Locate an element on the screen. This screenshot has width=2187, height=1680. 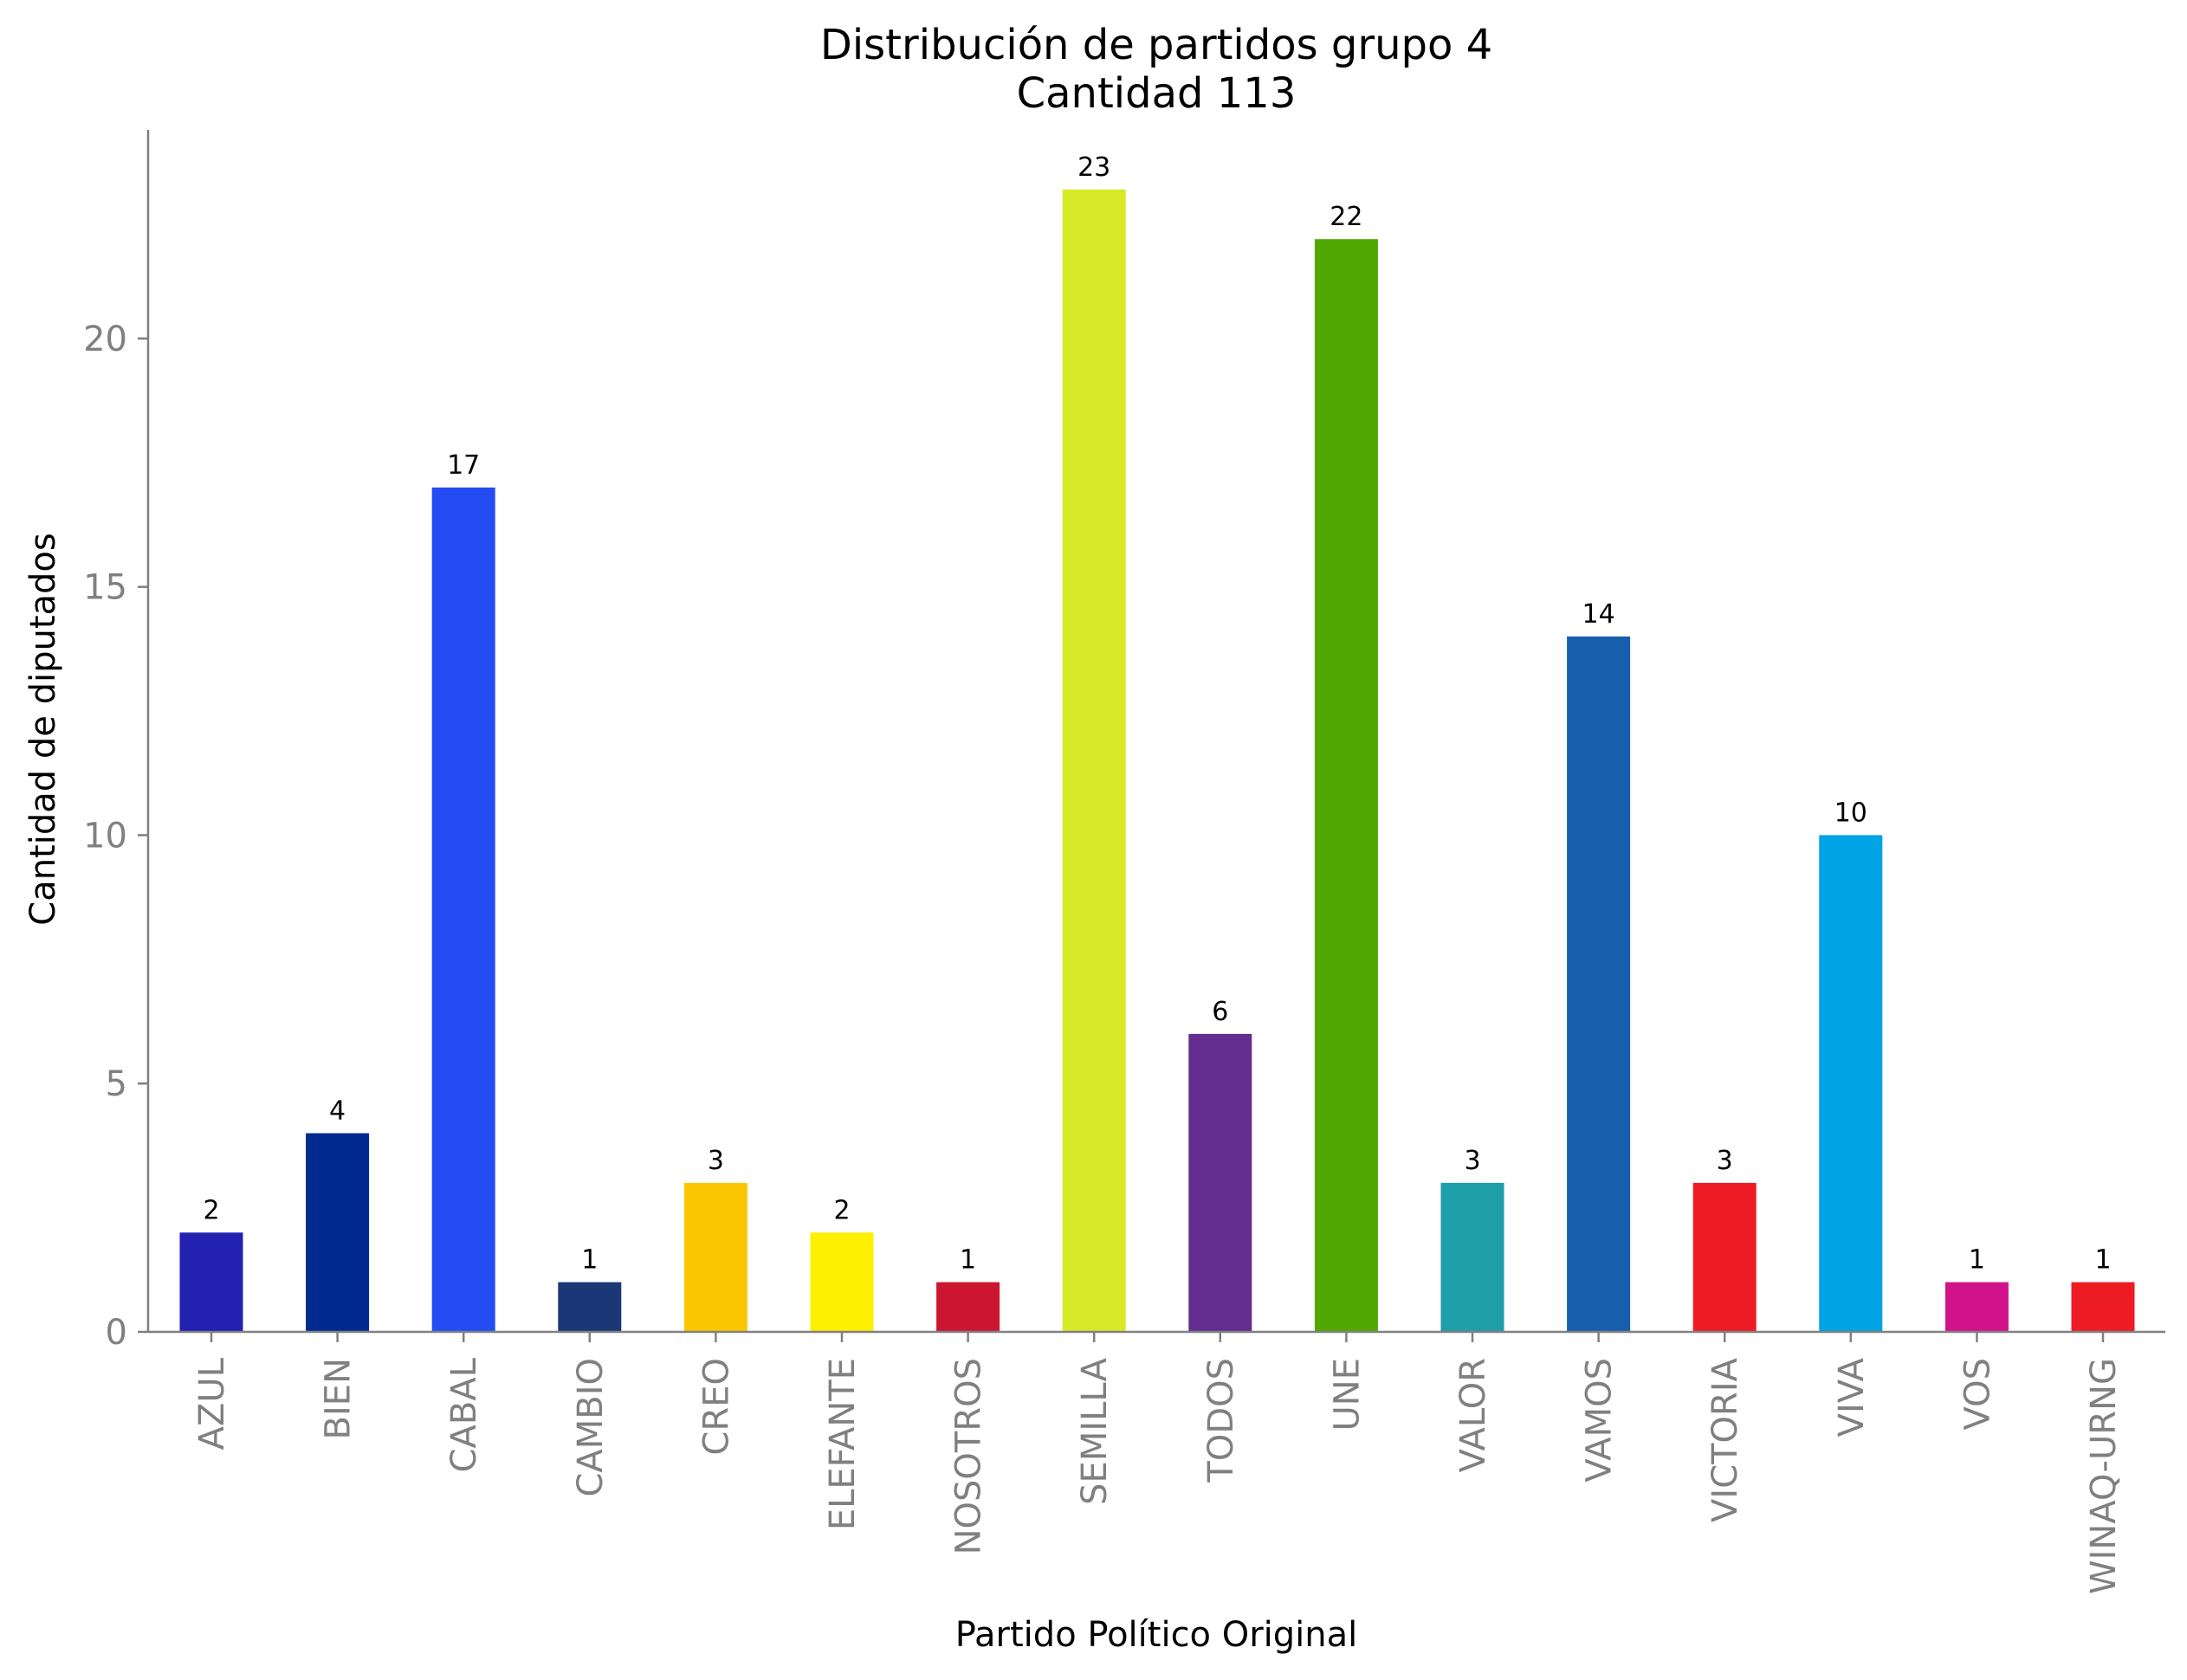
x-tick-label-victoria: VICTORIA is located at coordinates (1725, 1439).